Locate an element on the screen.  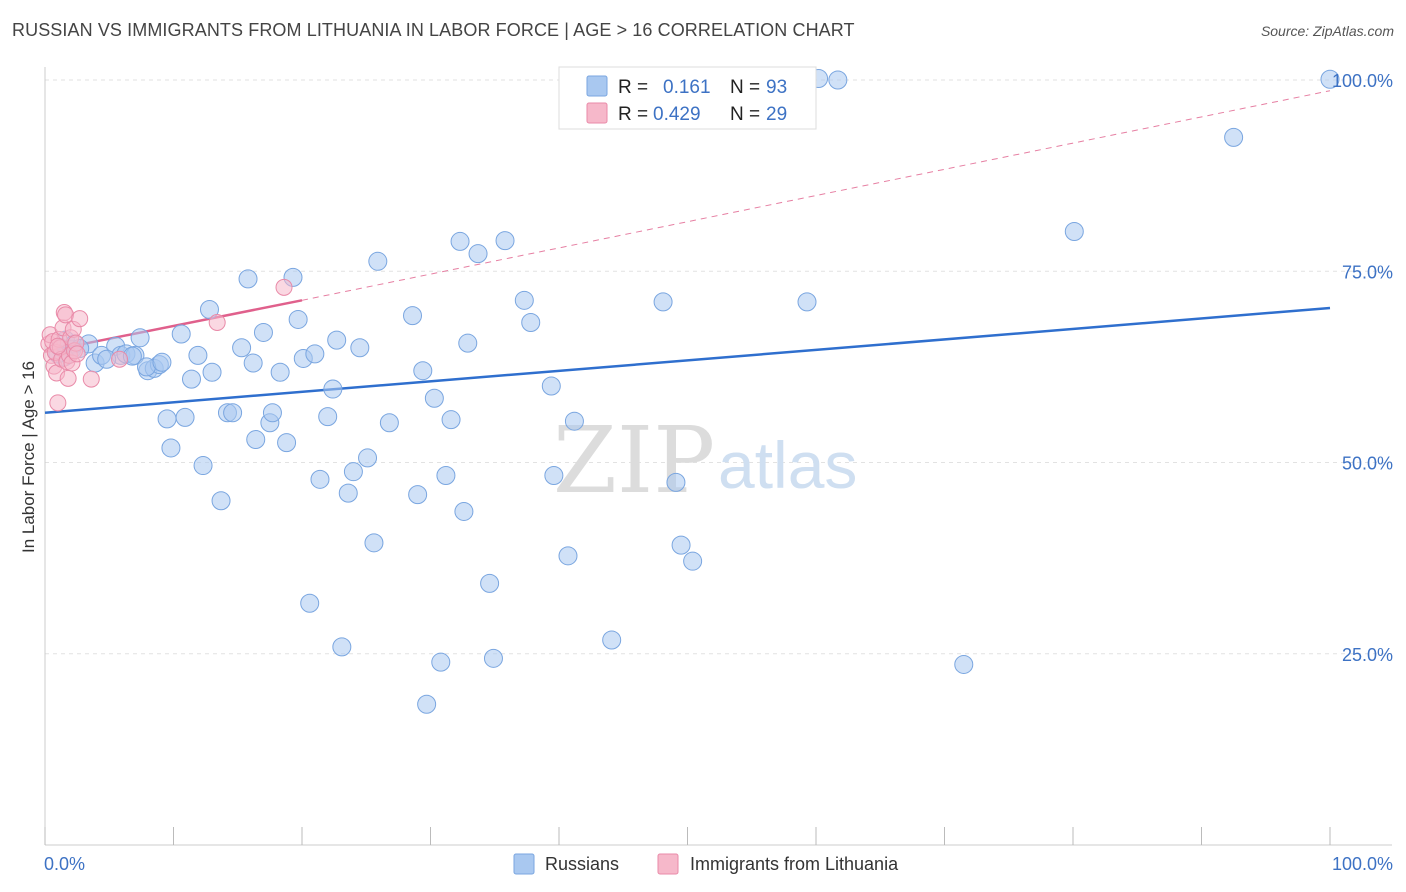
y-axis-label: In Labor Force | Age > 16 is located at coordinates (28, 457).